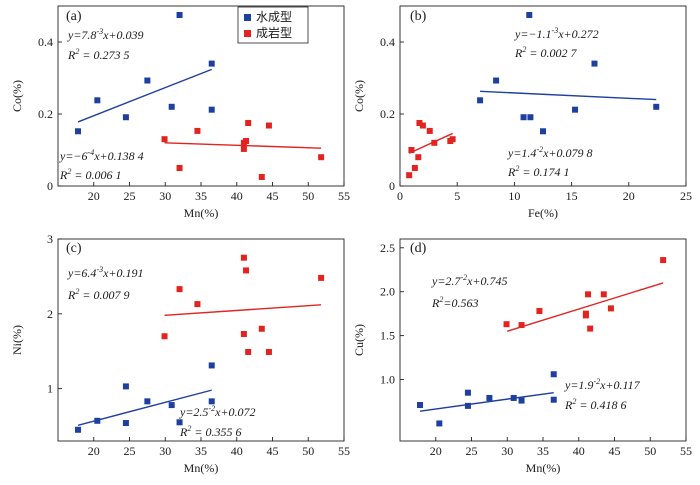  What do you see at coordinates (472, 451) in the screenshot?
I see `x-tick-label: 25` at bounding box center [472, 451].